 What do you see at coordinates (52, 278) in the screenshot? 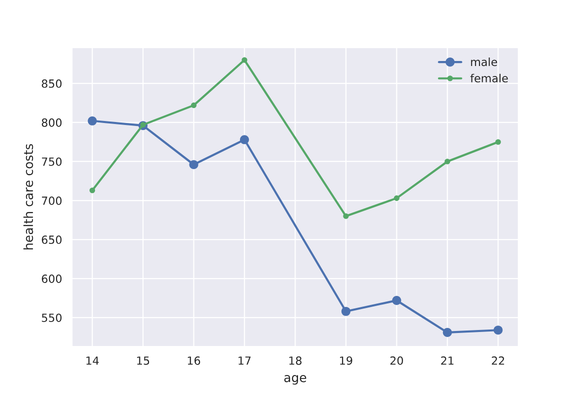
I see `y-tick-label: 600` at bounding box center [52, 278].